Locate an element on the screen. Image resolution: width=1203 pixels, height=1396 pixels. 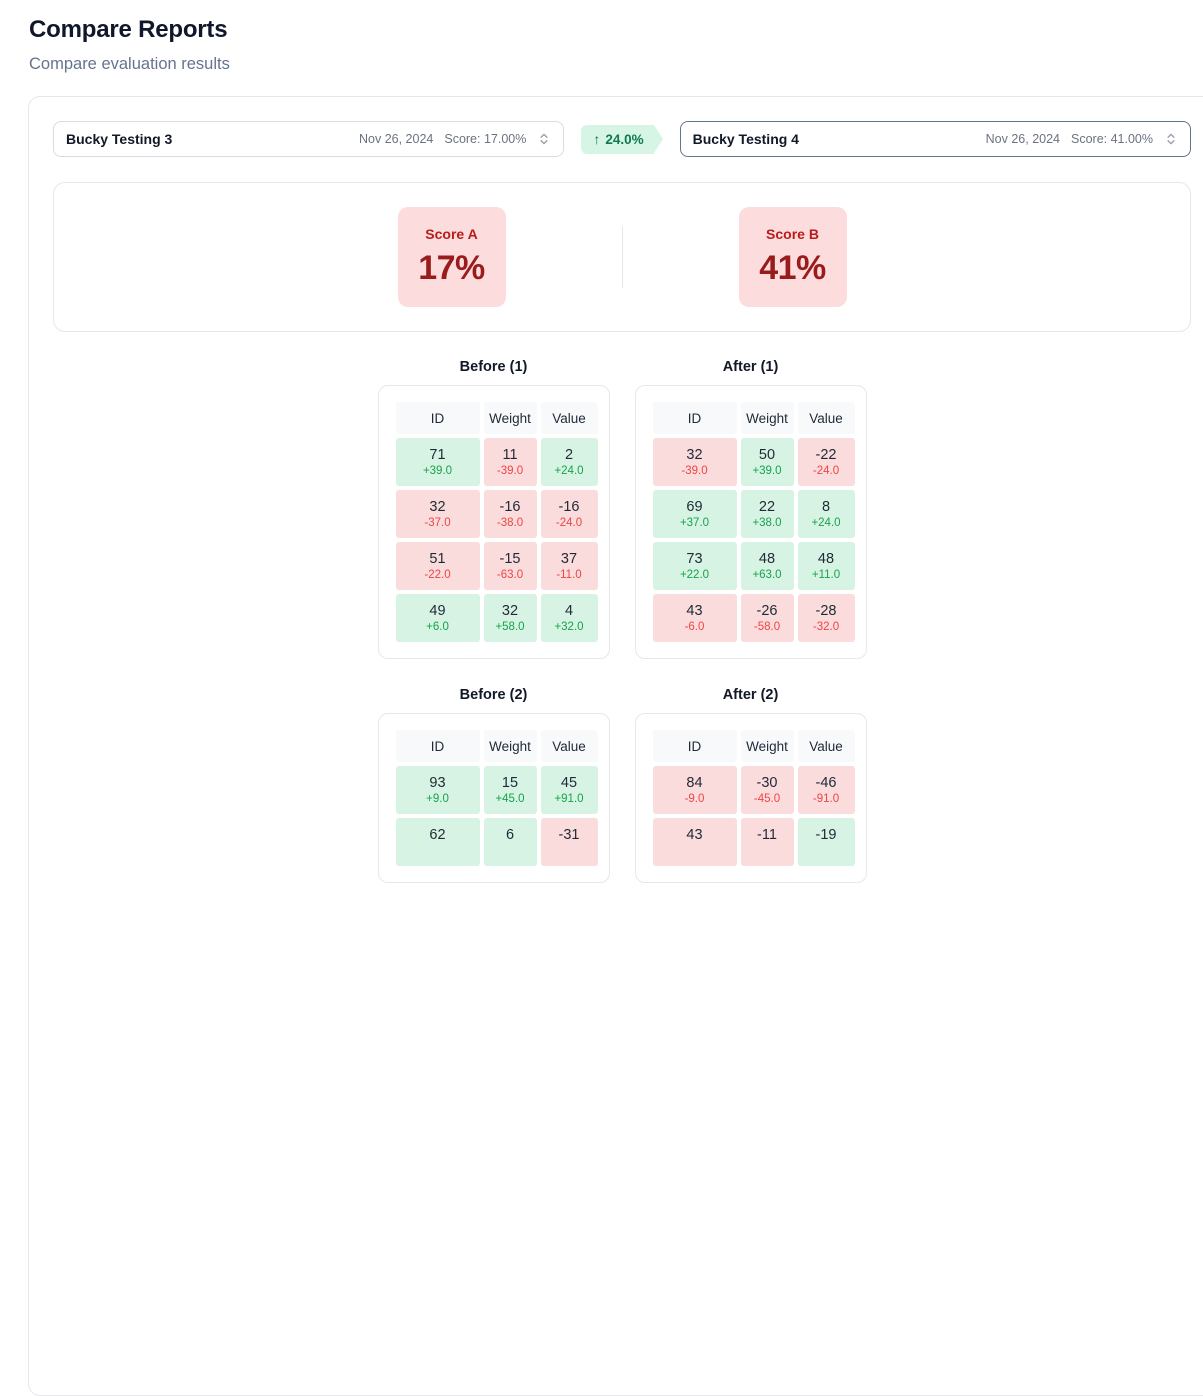
table-cell: 32 -37.0 is located at coordinates (437, 514).